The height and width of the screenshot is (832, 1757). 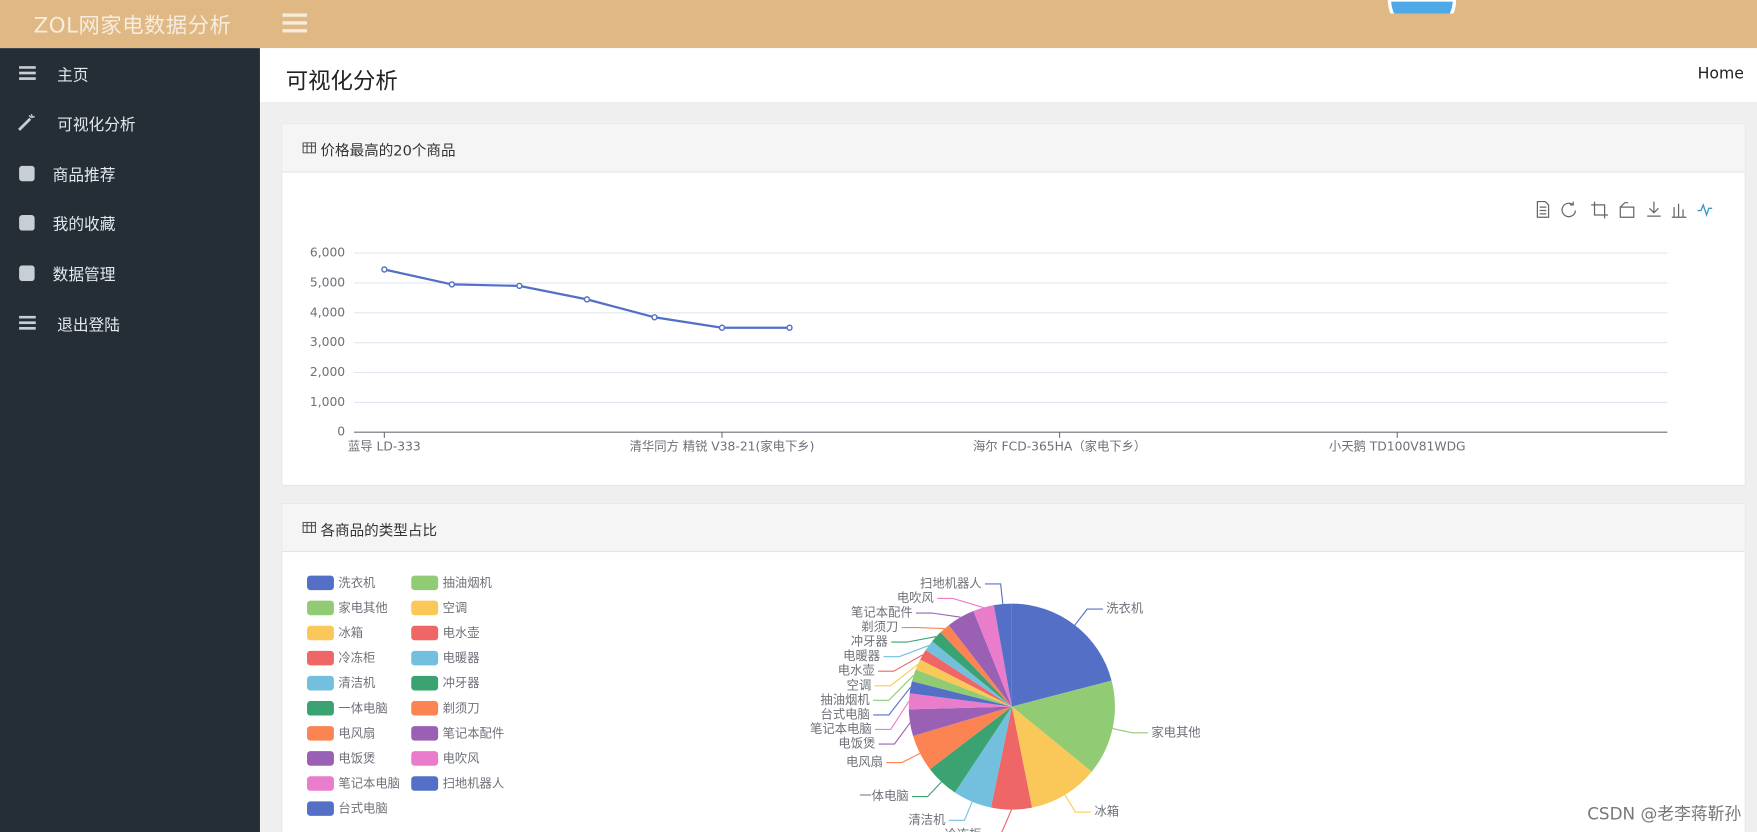 I want to click on sidebar: 主页 可视化分析 商品推荐 我的收藏 数据管理 退出登陆, so click(x=130, y=440).